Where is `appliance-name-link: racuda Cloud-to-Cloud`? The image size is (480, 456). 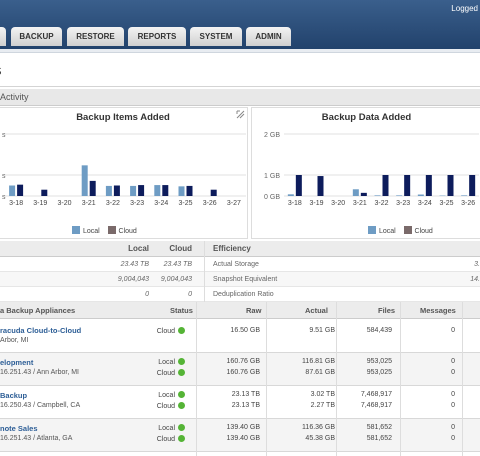
appliance-name-link: racuda Cloud-to-Cloud is located at coordinates (41, 330).